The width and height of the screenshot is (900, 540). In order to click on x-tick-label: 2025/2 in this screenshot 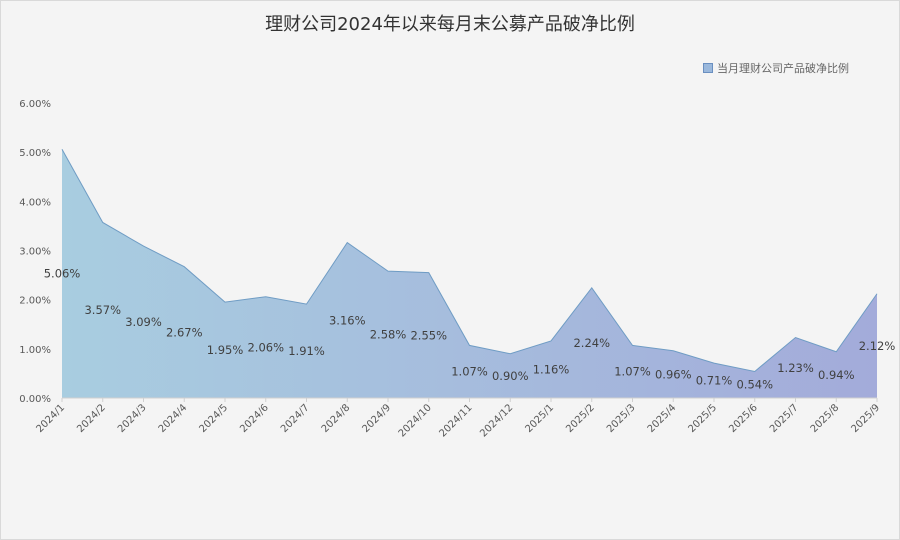, I will do `click(580, 418)`.